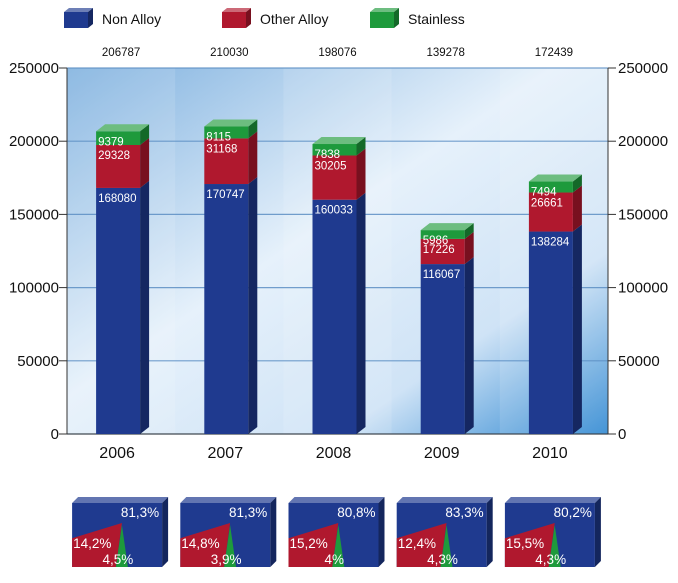  I want to click on total-label: 210030, so click(229, 53).